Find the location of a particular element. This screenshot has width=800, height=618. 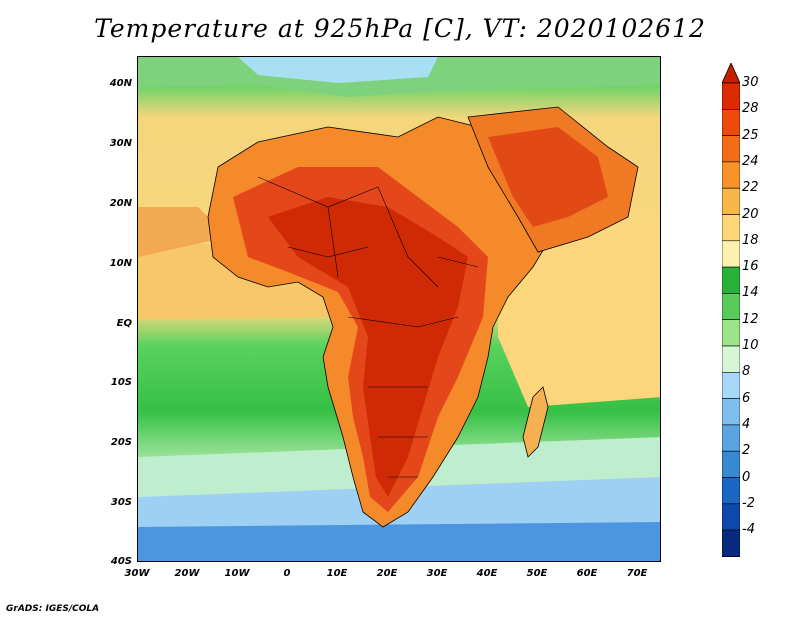

colorbar-label: 14 is located at coordinates (750, 293).